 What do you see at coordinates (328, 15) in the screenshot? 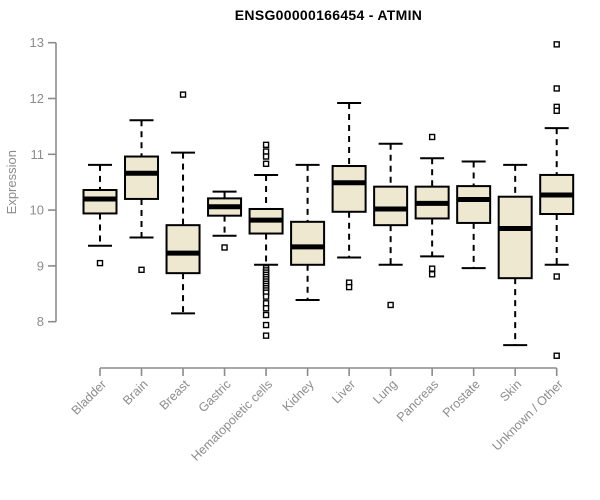
I see `chart-title: ENSG00000166454 - ATMIN` at bounding box center [328, 15].